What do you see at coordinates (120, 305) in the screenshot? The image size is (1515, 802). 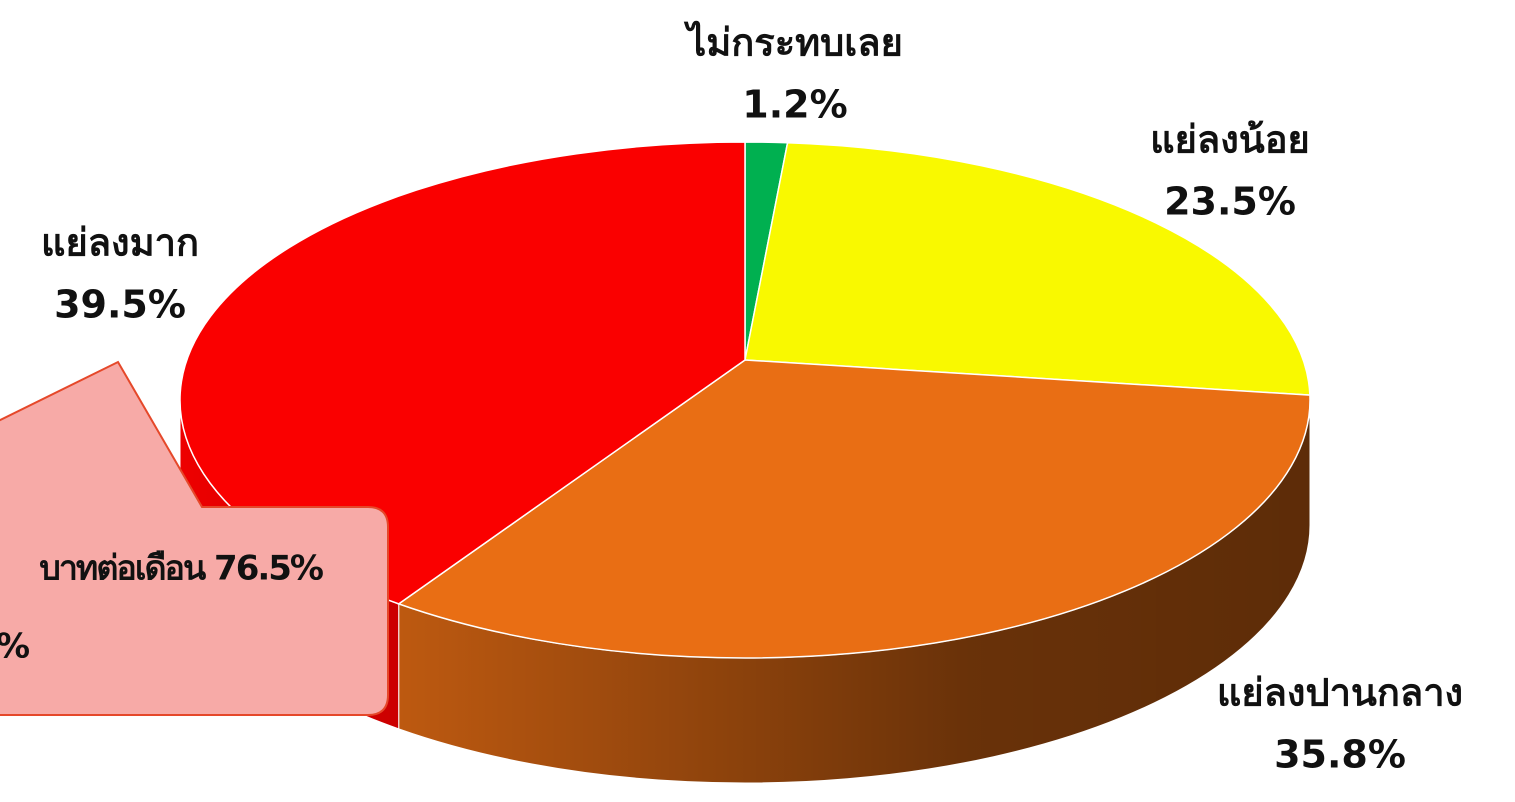 I see `value-label: 39.5%` at bounding box center [120, 305].